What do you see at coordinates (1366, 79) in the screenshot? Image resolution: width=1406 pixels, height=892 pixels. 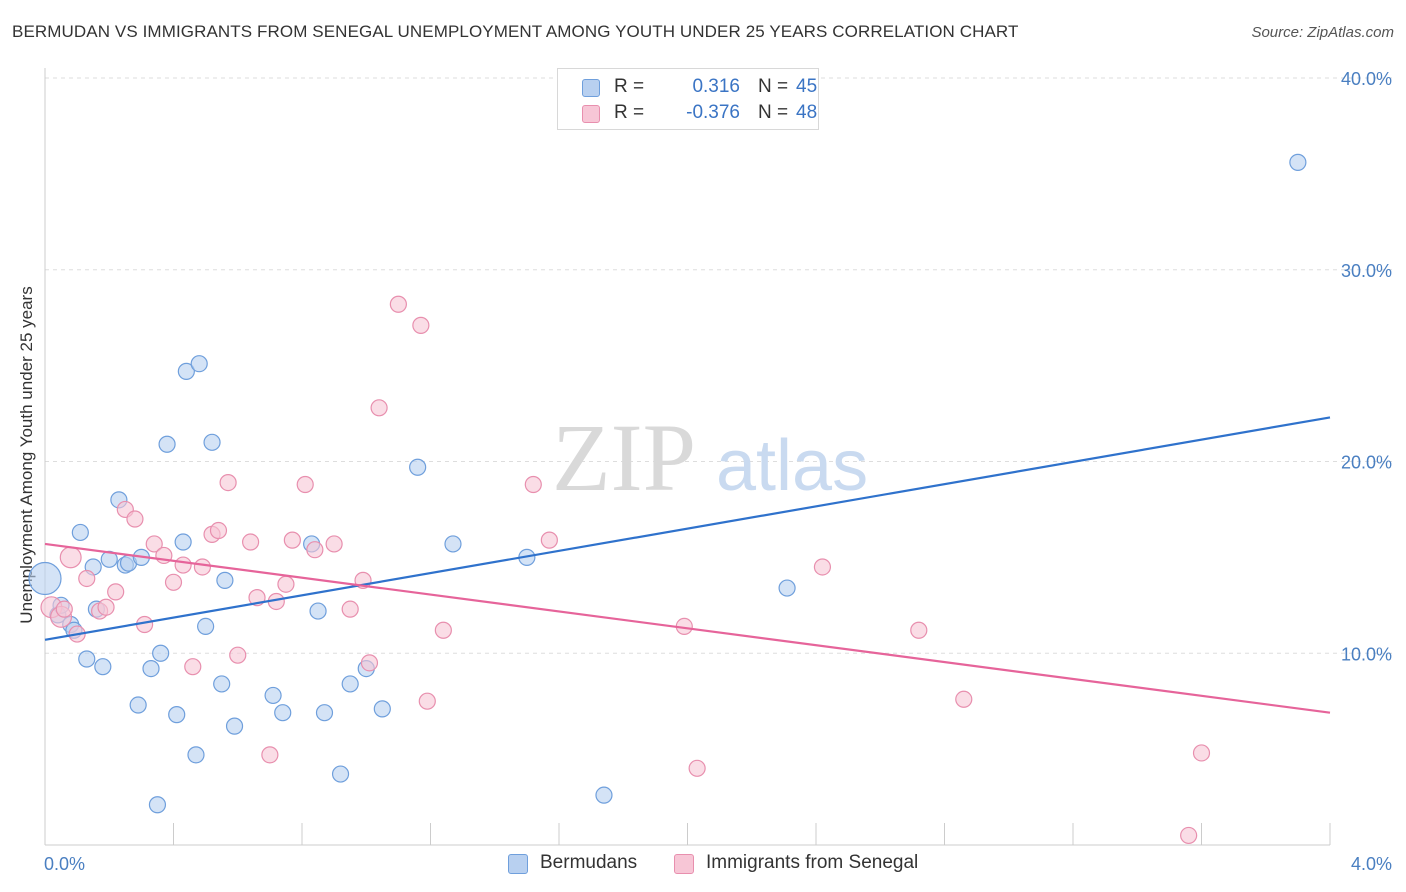 I see `y-tick-label: 40.0%` at bounding box center [1366, 79].